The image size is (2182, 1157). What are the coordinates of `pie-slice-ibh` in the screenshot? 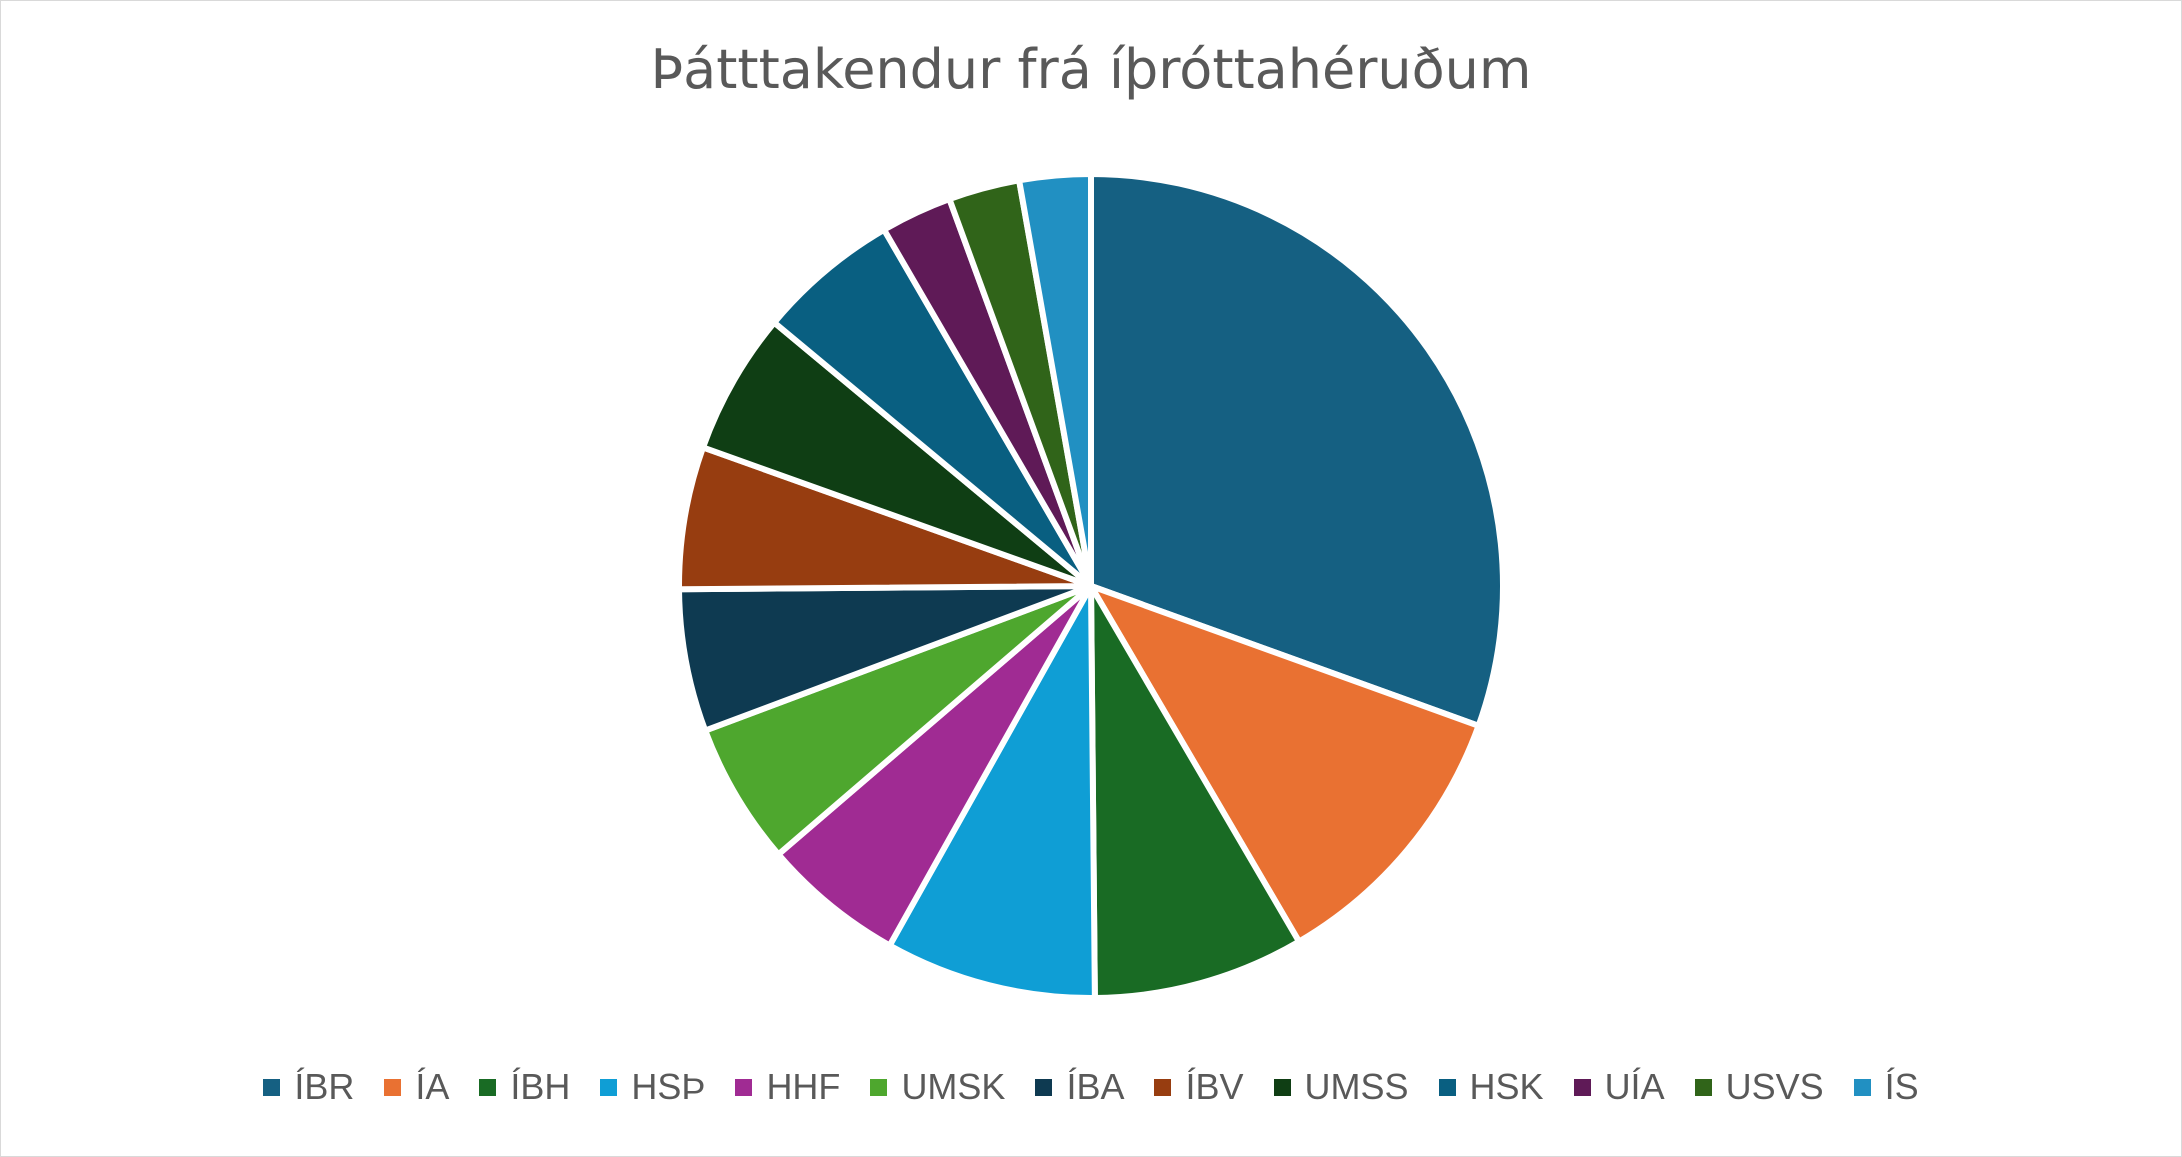 It's located at (1195, 792).